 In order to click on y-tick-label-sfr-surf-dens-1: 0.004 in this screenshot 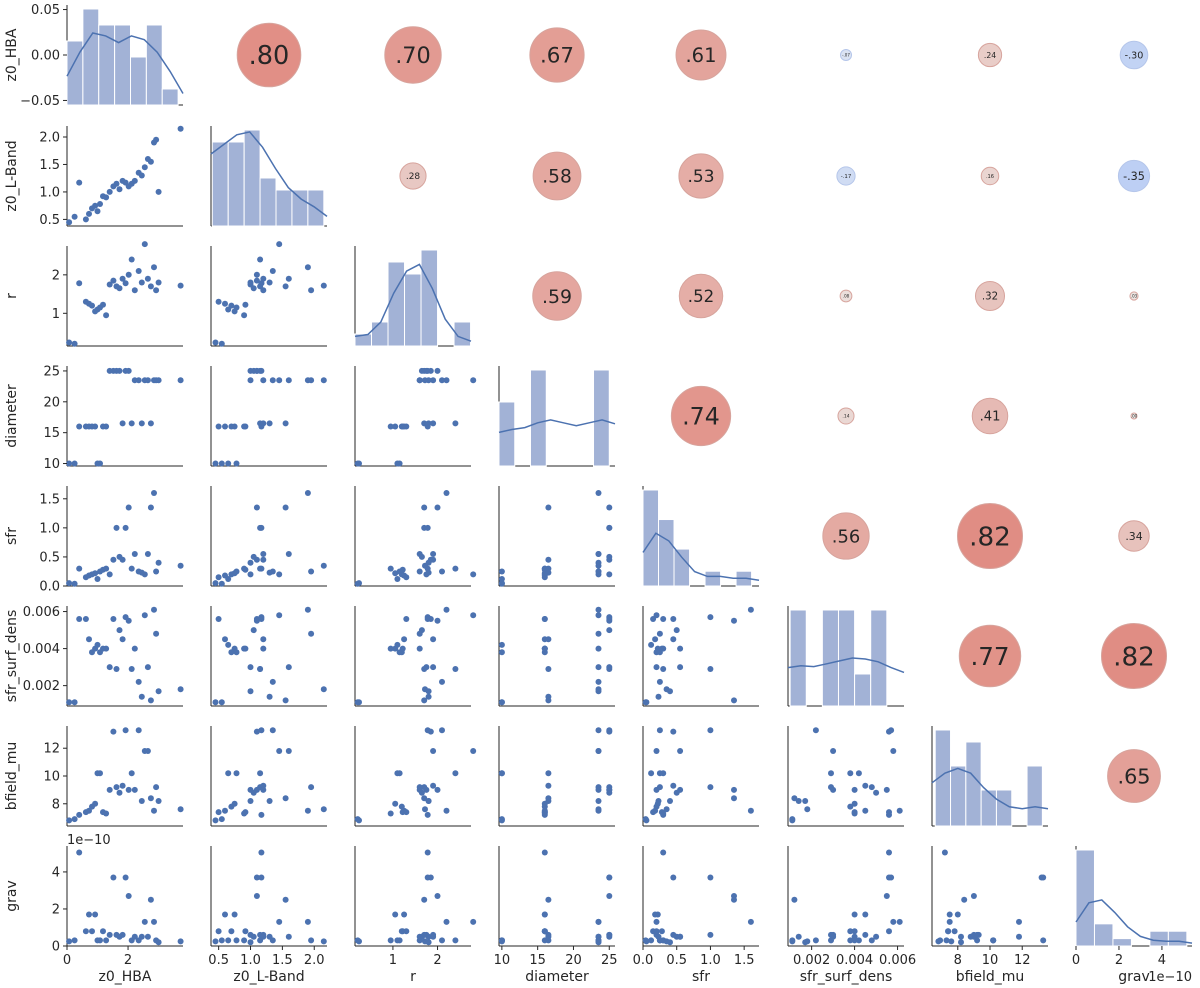, I will do `click(41, 649)`.